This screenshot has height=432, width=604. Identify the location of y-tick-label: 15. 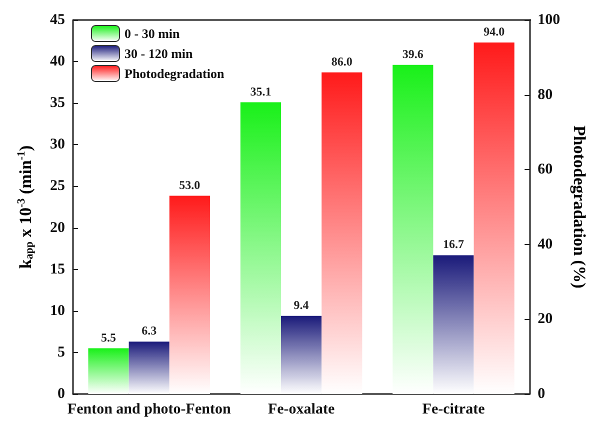
(57, 269).